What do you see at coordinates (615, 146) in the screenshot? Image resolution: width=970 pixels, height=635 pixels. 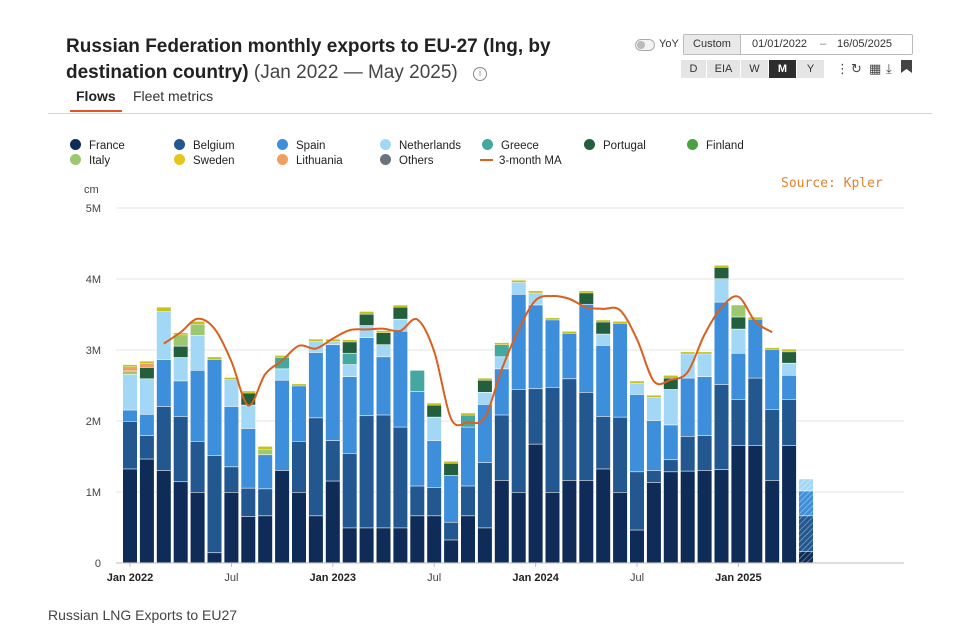 I see `legend-item-portugal: Portugal` at bounding box center [615, 146].